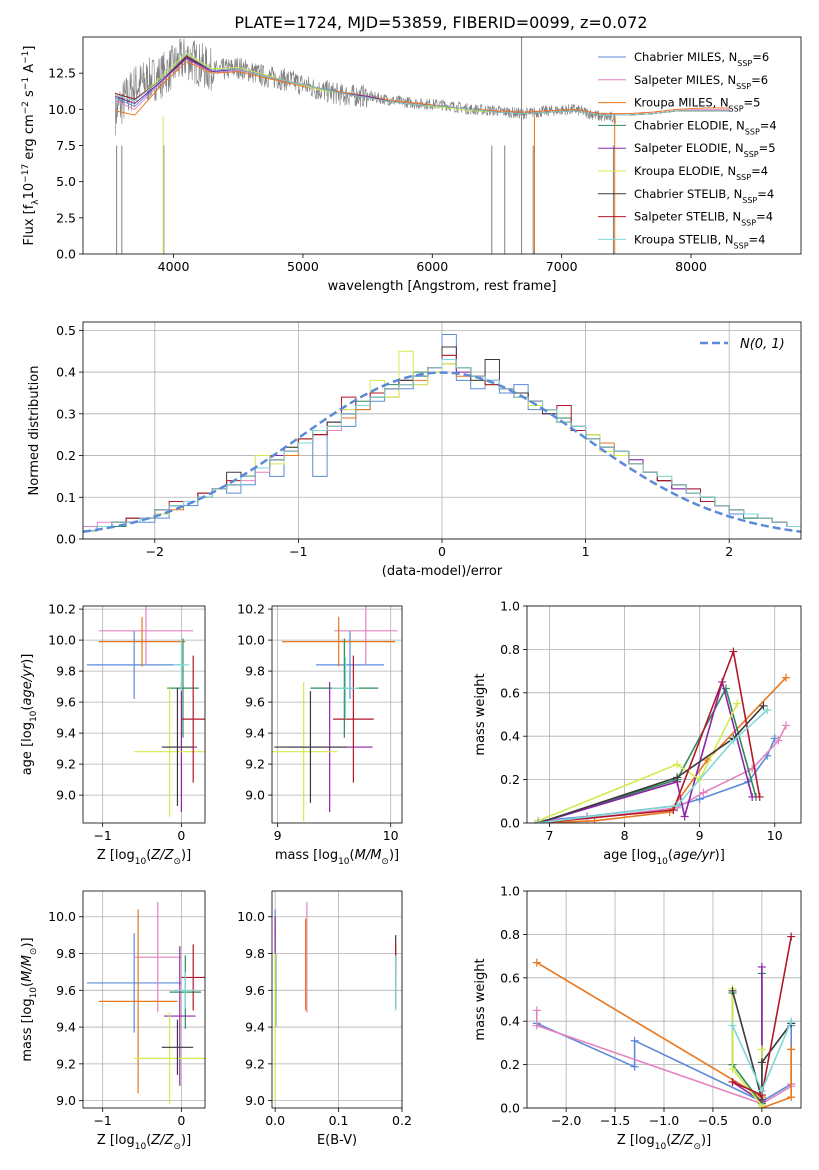  I want to click on y-axis-label-part: −2, so click(26, 107).